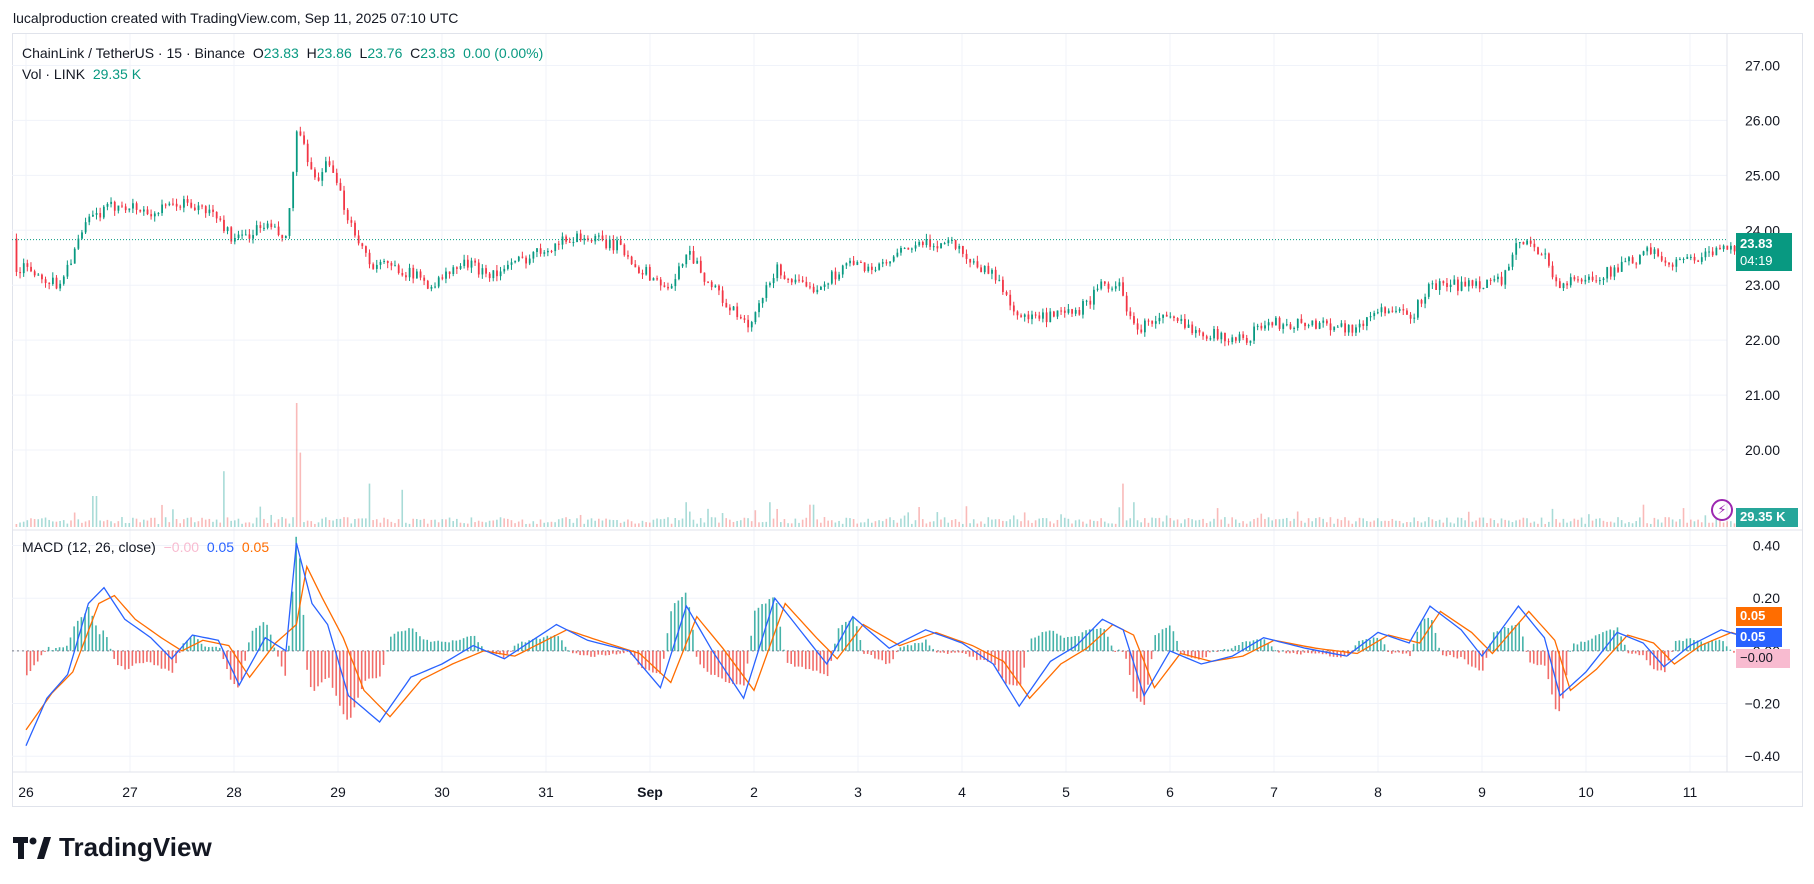  I want to click on price-axis-tick: 27.00, so click(1762, 65).